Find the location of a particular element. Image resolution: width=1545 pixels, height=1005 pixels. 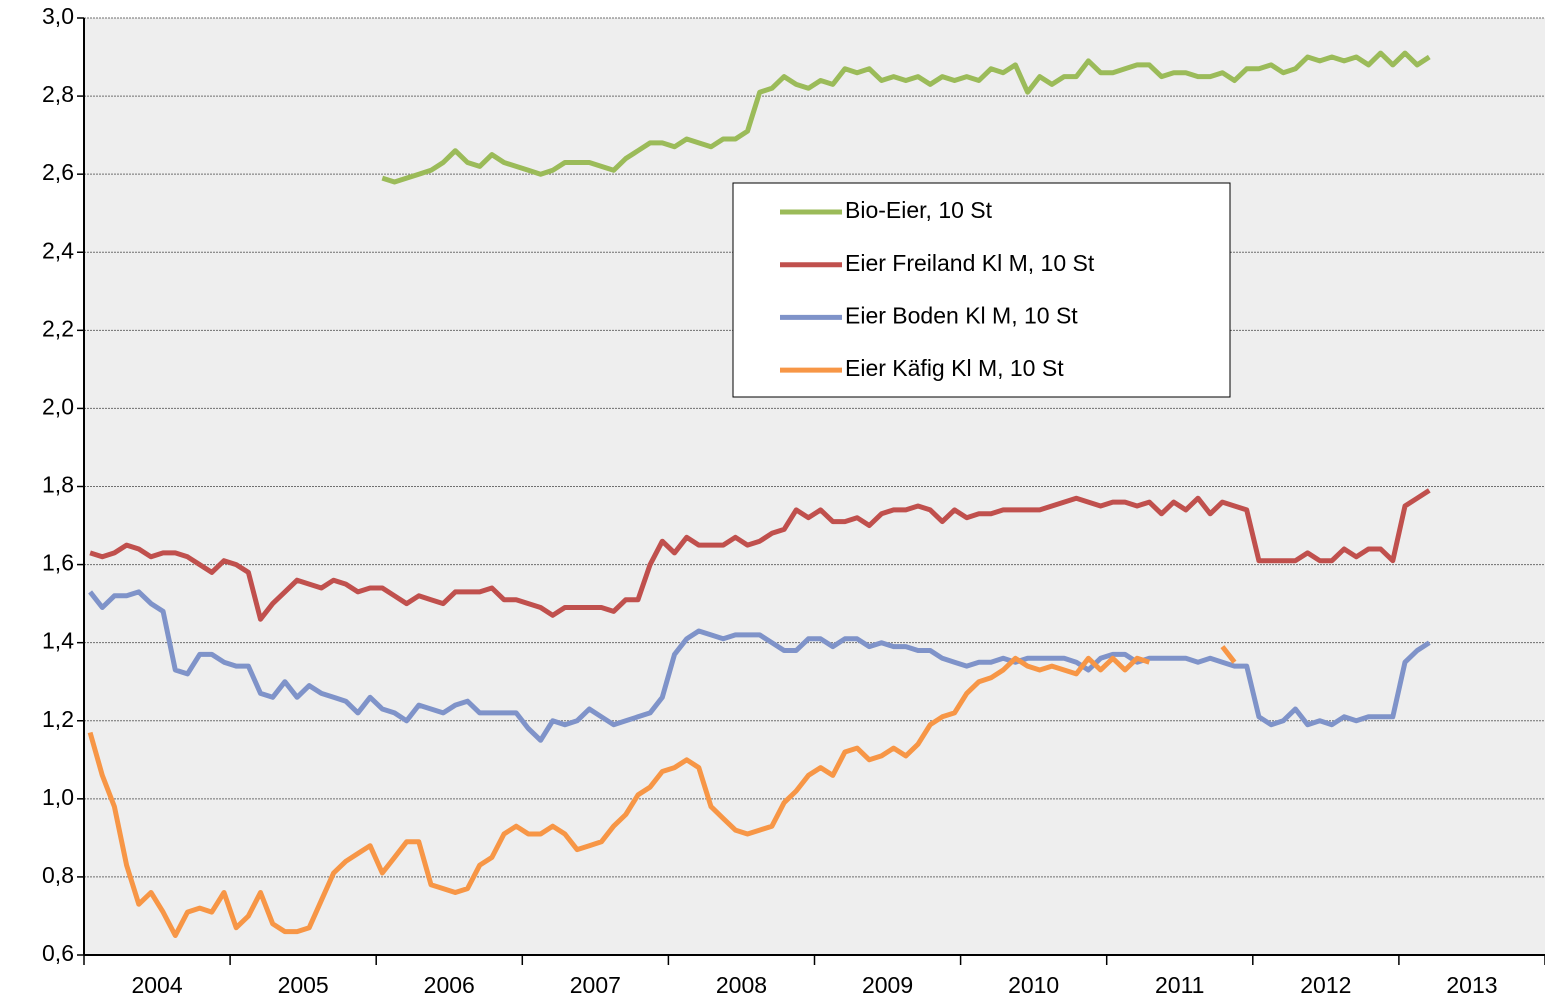

y-tick-label: 2,6 is located at coordinates (58, 172).